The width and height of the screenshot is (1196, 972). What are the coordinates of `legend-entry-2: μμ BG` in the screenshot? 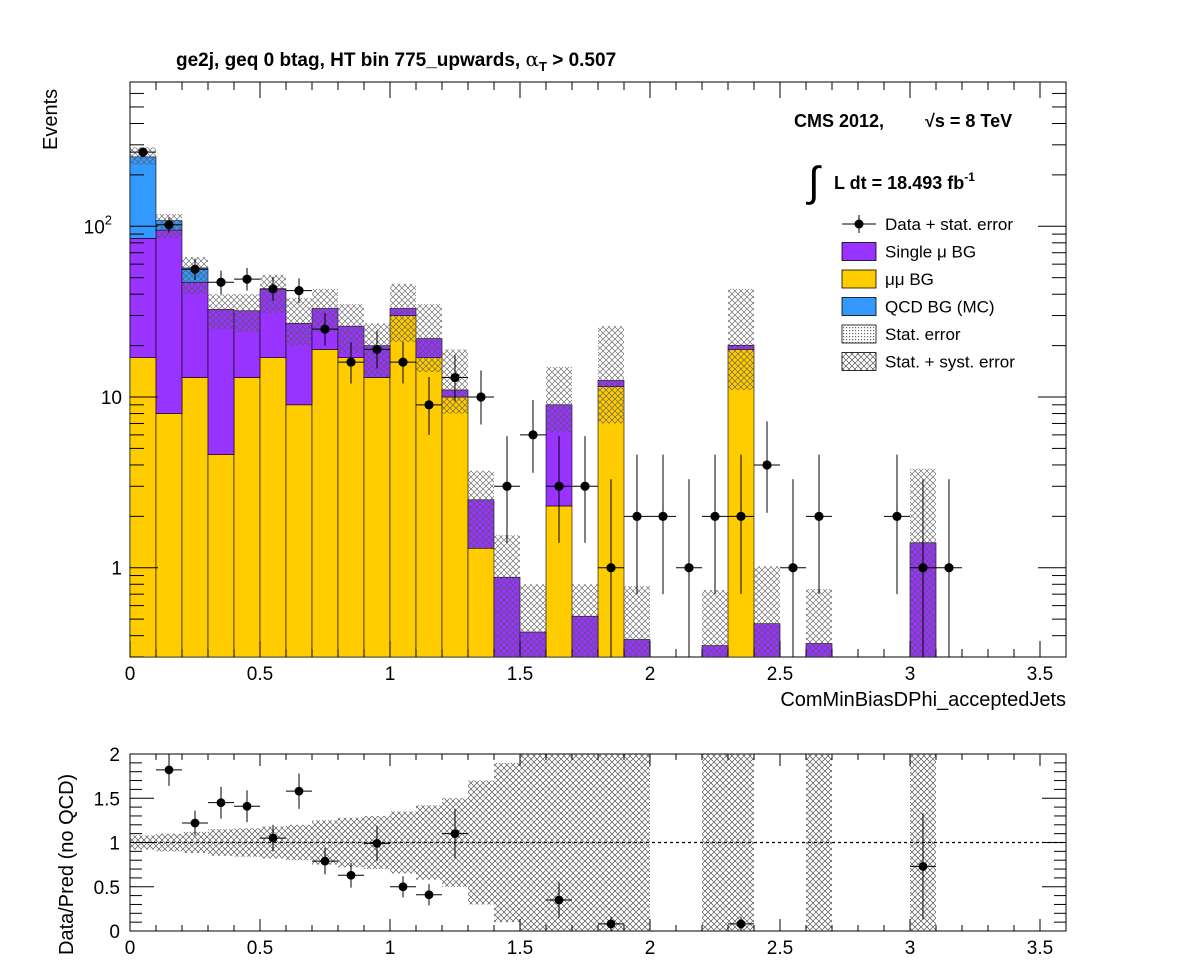 It's located at (887, 279).